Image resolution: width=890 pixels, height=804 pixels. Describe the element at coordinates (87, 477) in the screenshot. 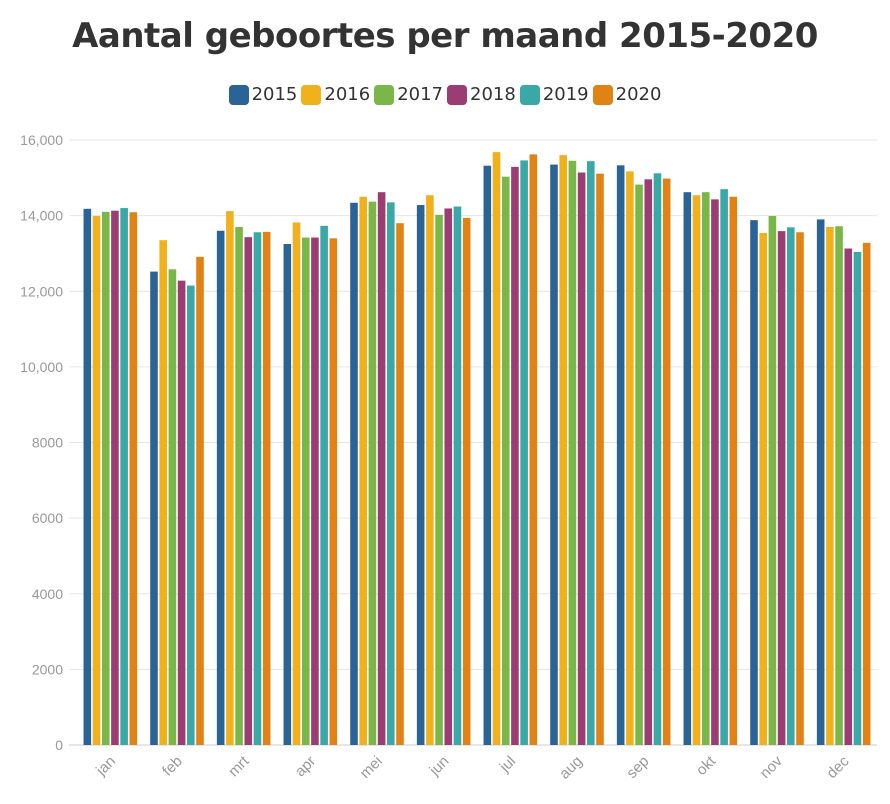

I see `bar-jan-2015` at that location.